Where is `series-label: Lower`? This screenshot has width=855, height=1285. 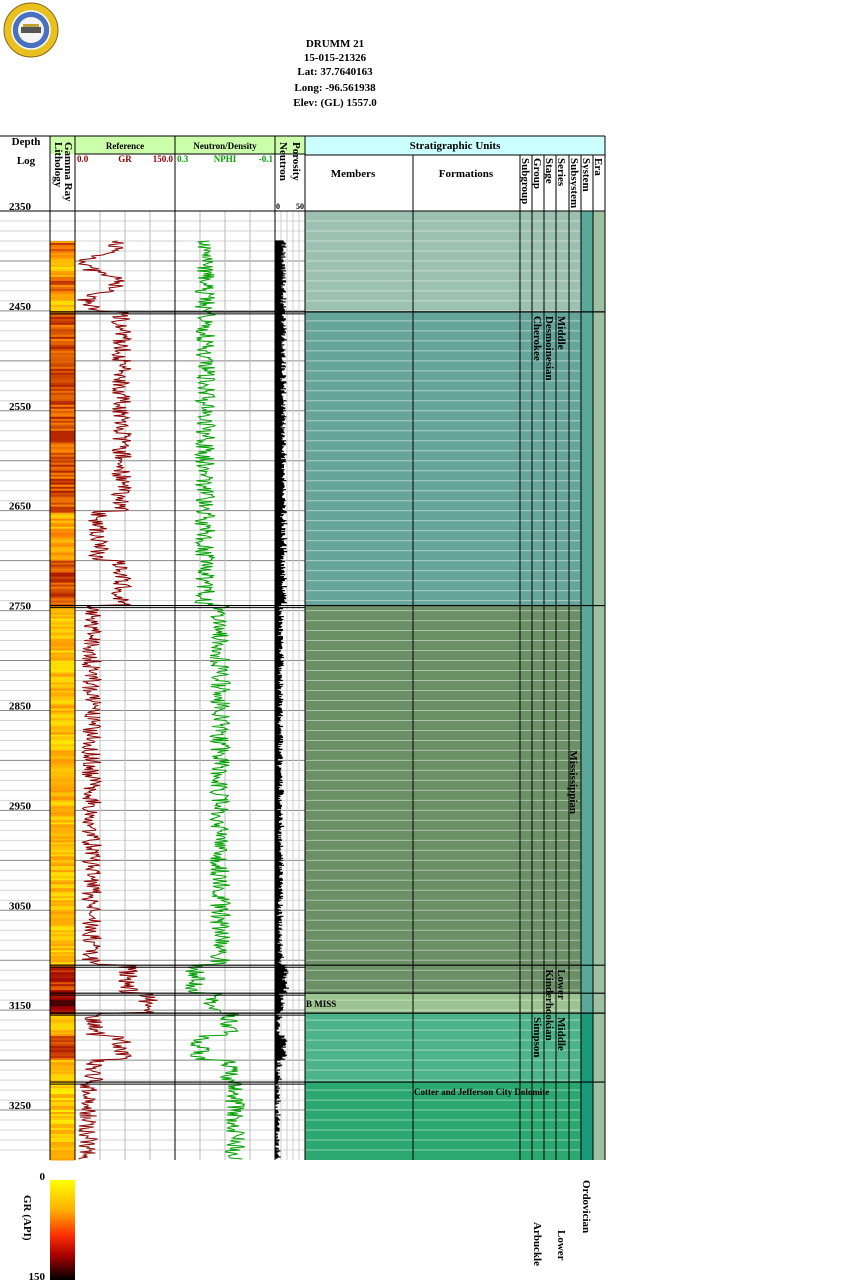 series-label: Lower is located at coordinates (561, 1245).